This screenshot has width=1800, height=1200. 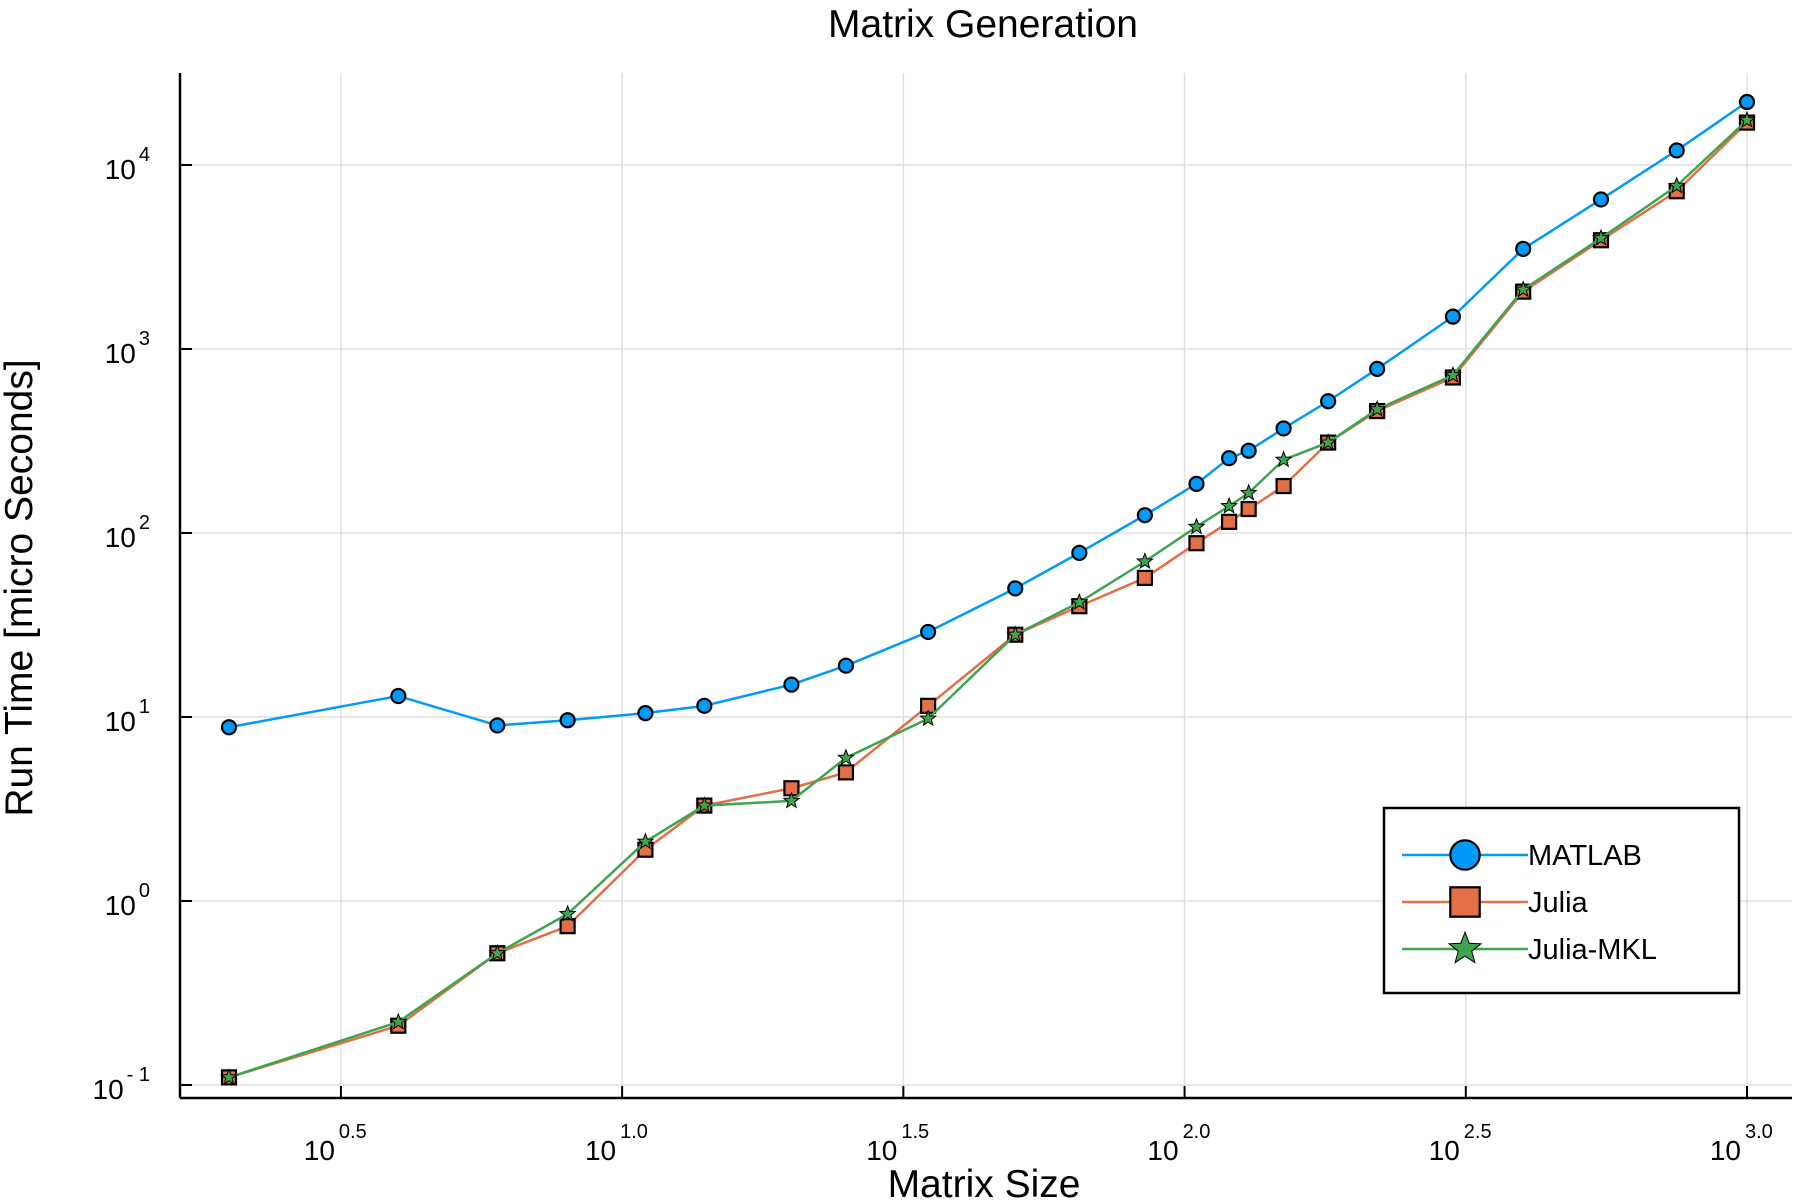 What do you see at coordinates (120, 353) in the screenshot?
I see `y-tick-label-4: 10` at bounding box center [120, 353].